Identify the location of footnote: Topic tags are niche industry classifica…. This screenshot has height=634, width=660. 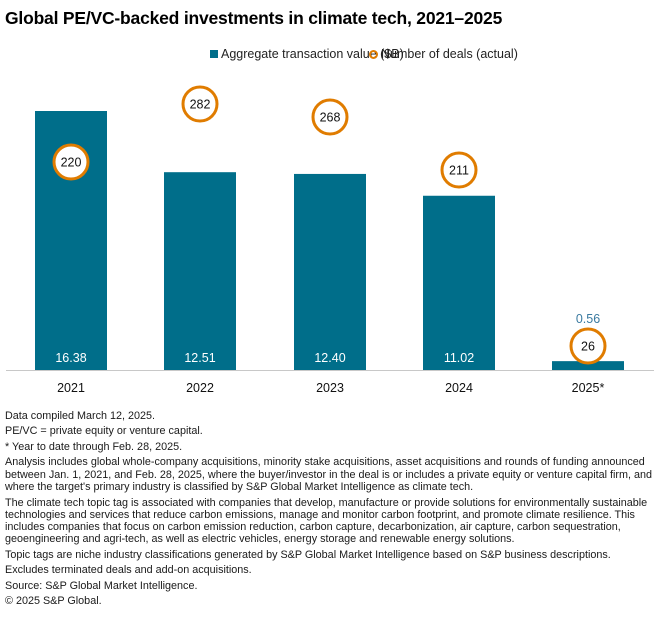
(308, 554).